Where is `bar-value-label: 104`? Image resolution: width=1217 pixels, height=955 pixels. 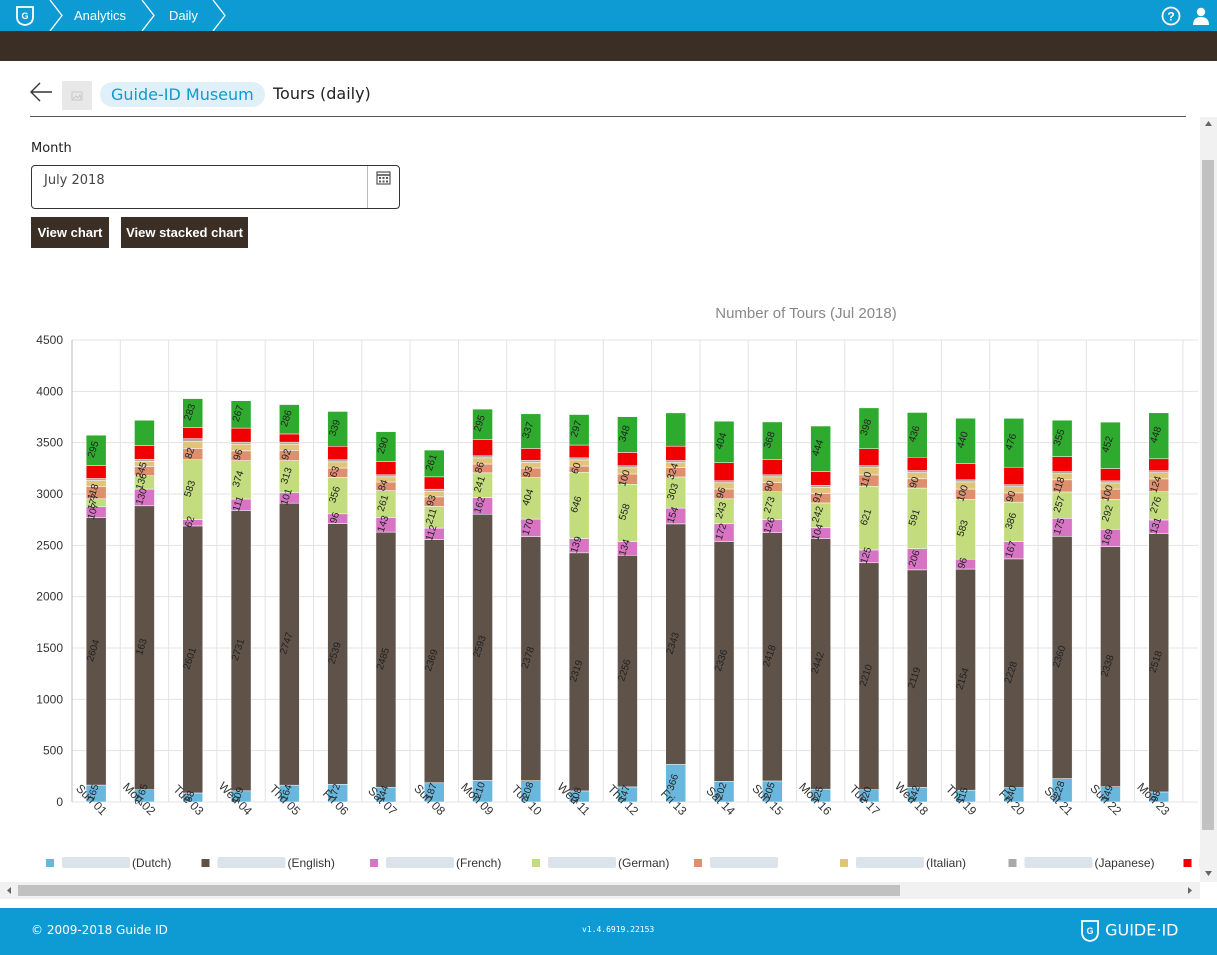
bar-value-label: 104 is located at coordinates (818, 532).